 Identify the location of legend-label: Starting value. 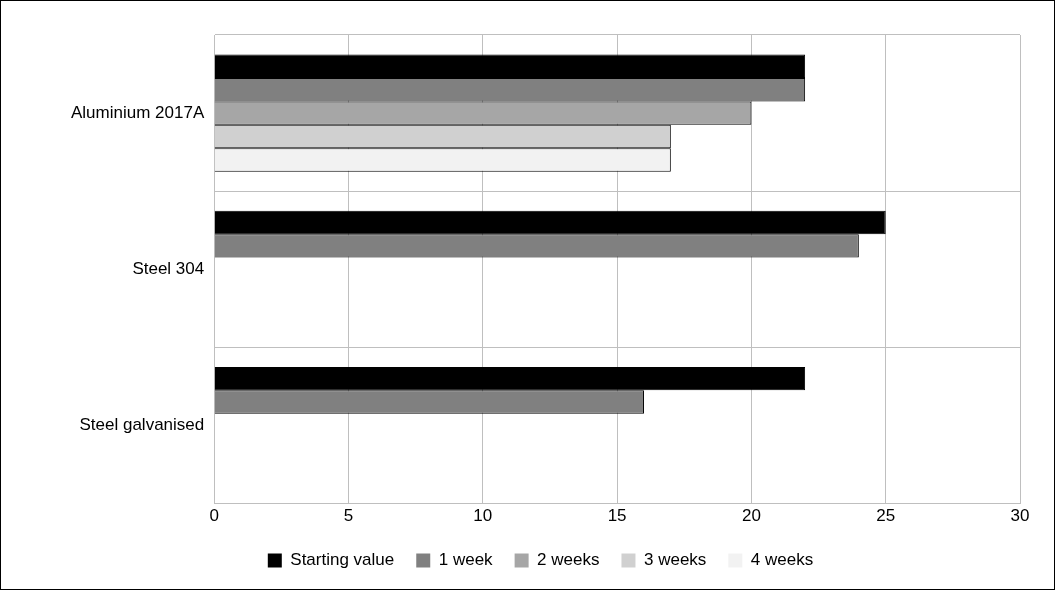
(342, 560).